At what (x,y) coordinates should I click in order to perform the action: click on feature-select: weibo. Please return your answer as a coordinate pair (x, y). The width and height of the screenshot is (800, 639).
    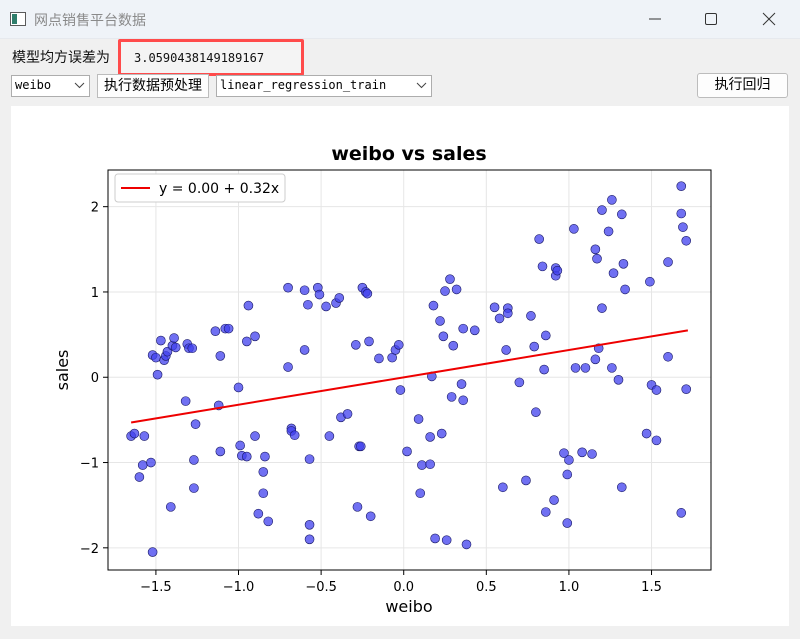
    Looking at the image, I should click on (50, 86).